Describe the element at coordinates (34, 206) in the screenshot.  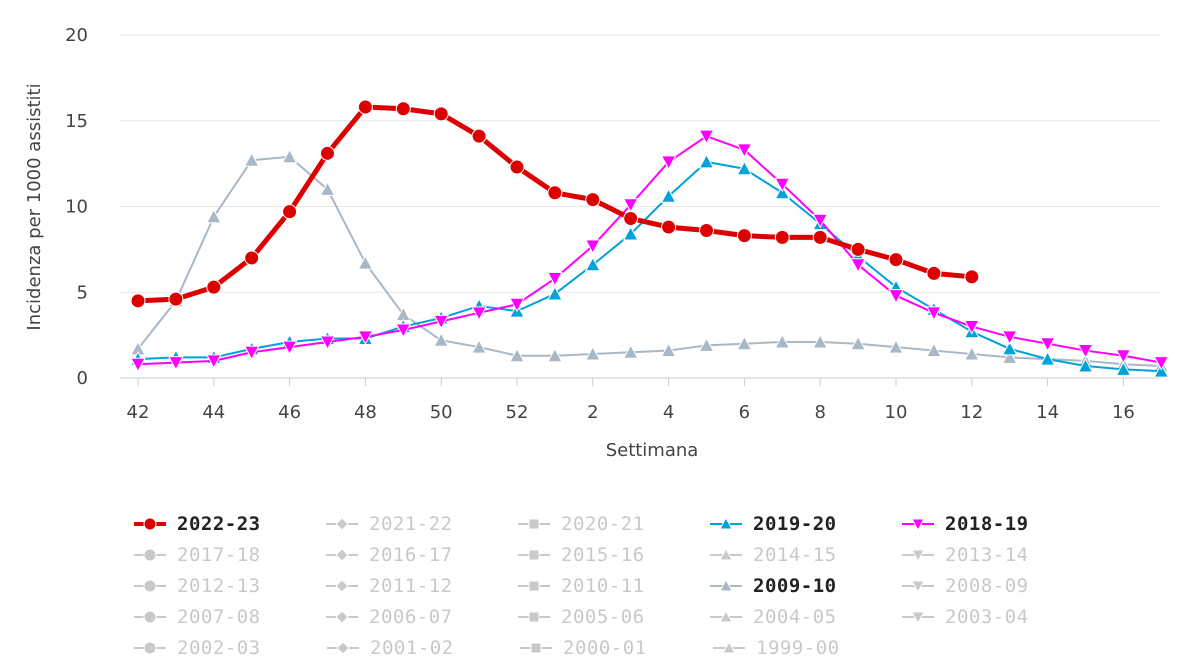
I see `y-axis-title: Incidenza per 1000 assistiti` at that location.